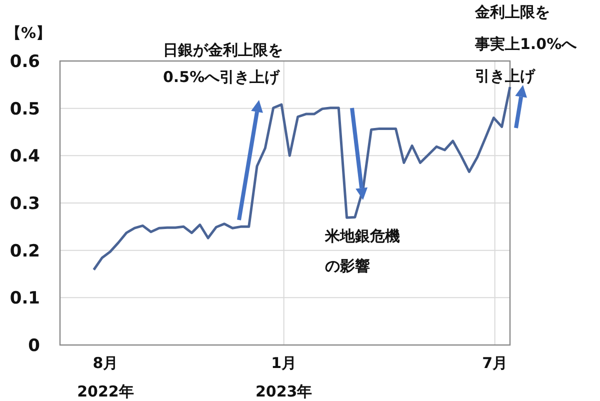 Image resolution: width=600 pixels, height=401 pixels. Describe the element at coordinates (25, 156) in the screenshot. I see `ytick: 0.4` at that location.